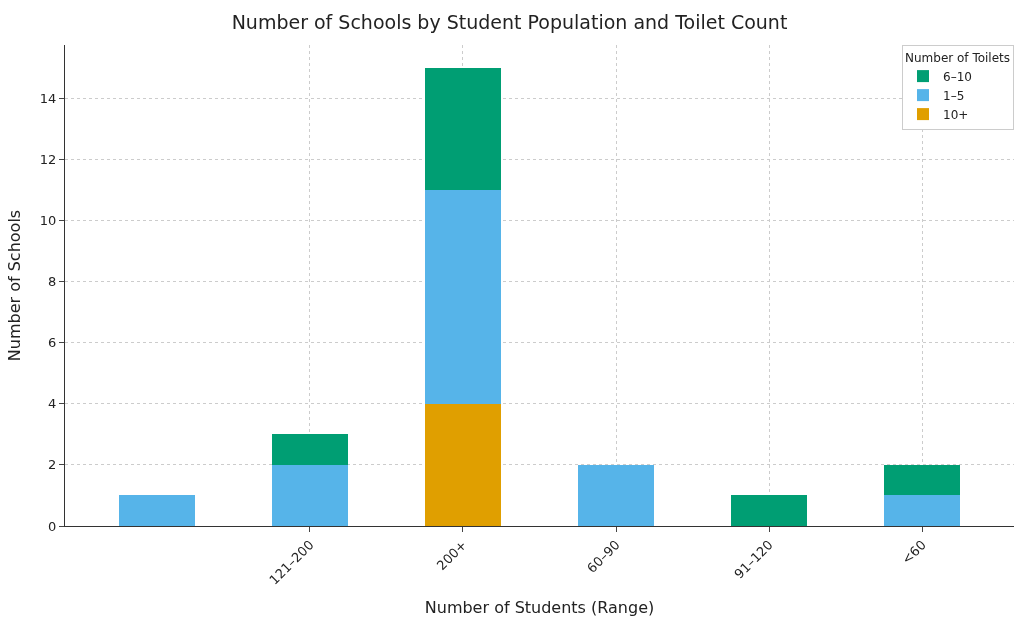 The image size is (1019, 621). What do you see at coordinates (48, 98) in the screenshot?
I see `y-tick-label: 14` at bounding box center [48, 98].